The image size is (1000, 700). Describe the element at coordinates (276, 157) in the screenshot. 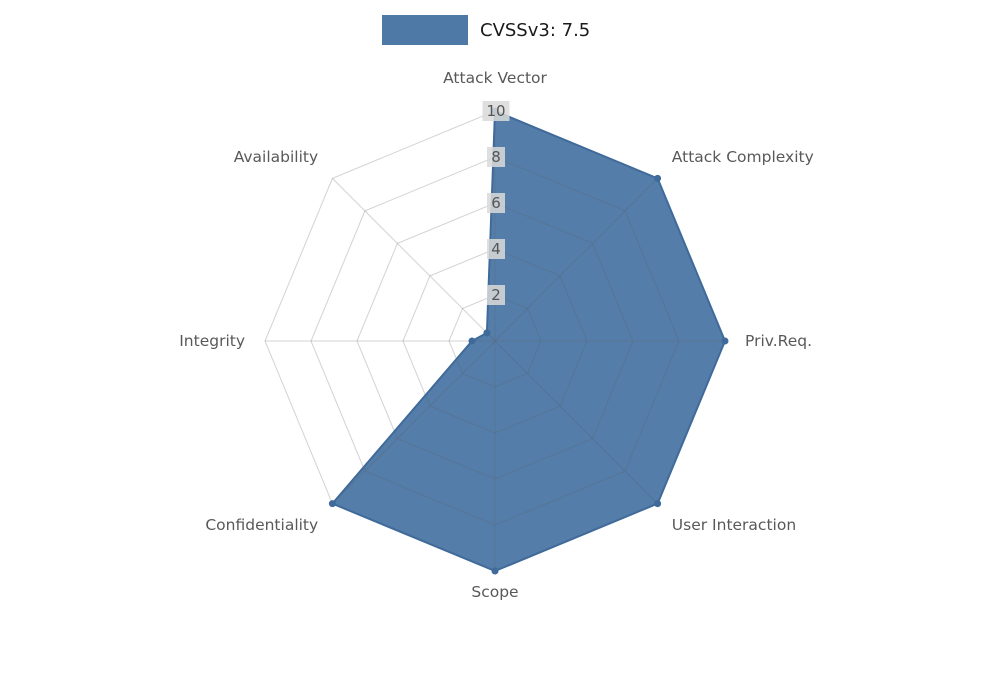

I see `axis-label-availability: Availability` at that location.